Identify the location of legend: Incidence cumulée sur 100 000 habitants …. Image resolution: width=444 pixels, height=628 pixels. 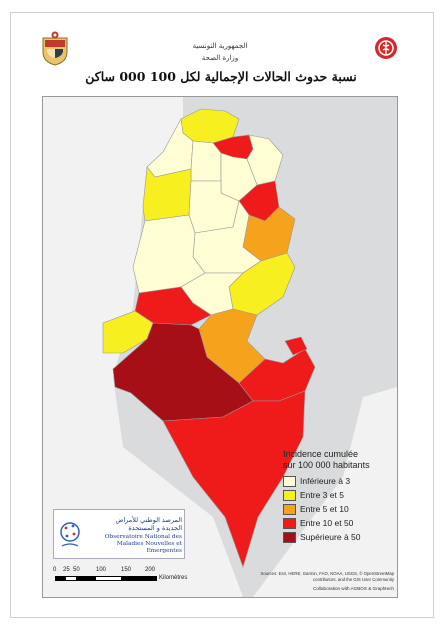
(338, 496).